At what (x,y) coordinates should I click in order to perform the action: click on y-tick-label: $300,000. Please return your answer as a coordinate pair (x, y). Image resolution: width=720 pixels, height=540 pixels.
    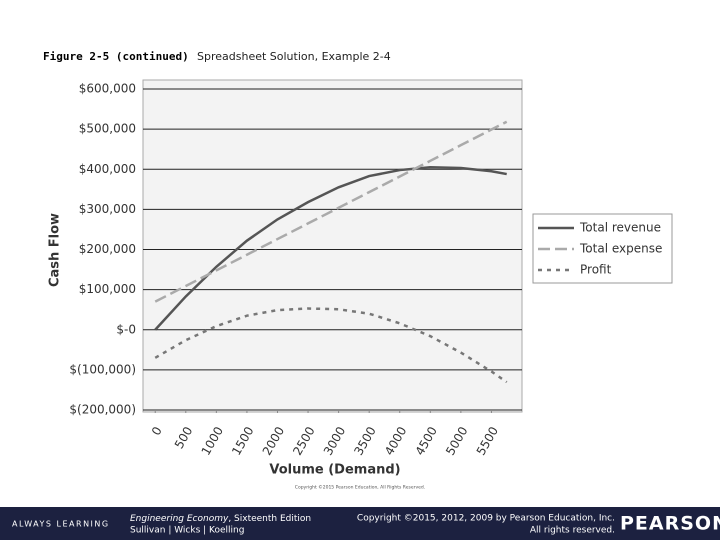
    Looking at the image, I should click on (107, 209).